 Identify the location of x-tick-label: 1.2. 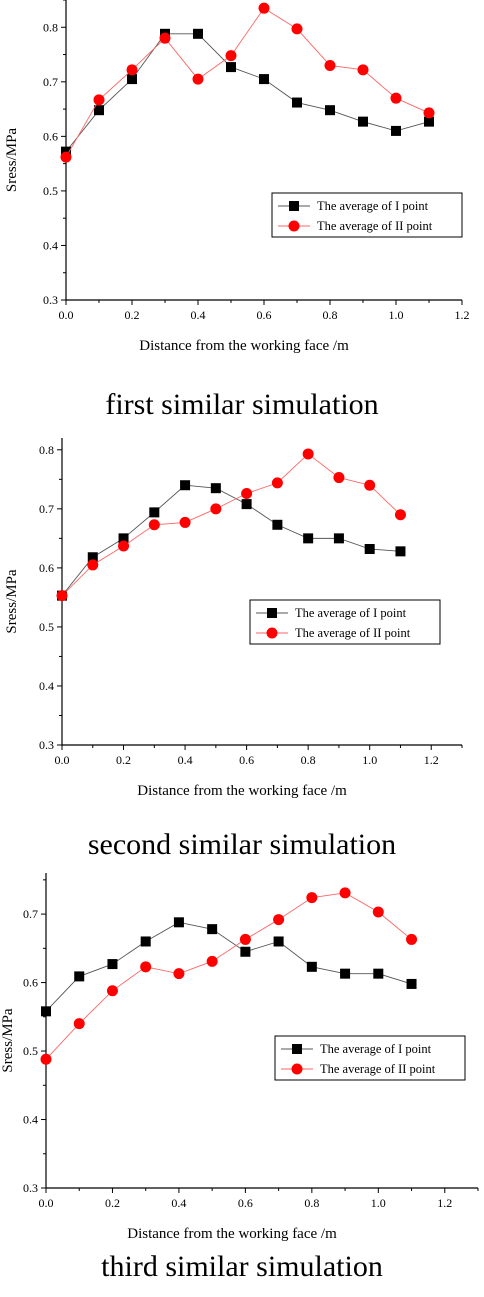
(431, 760).